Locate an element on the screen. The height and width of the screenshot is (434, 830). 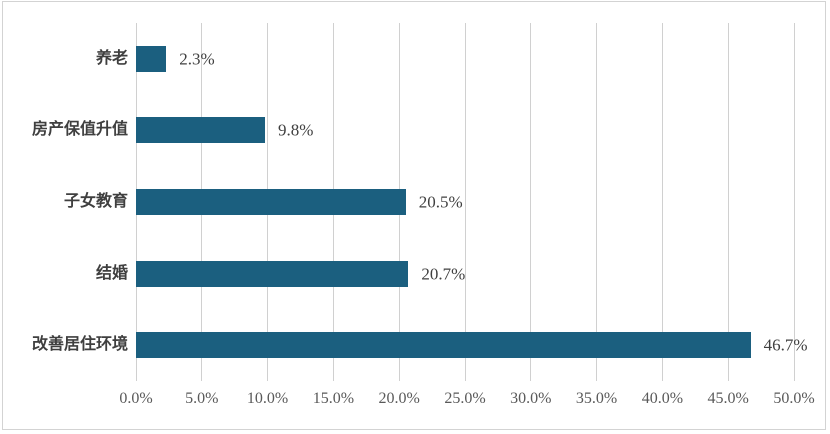
bar-value-label: 20.5% is located at coordinates (440, 202).